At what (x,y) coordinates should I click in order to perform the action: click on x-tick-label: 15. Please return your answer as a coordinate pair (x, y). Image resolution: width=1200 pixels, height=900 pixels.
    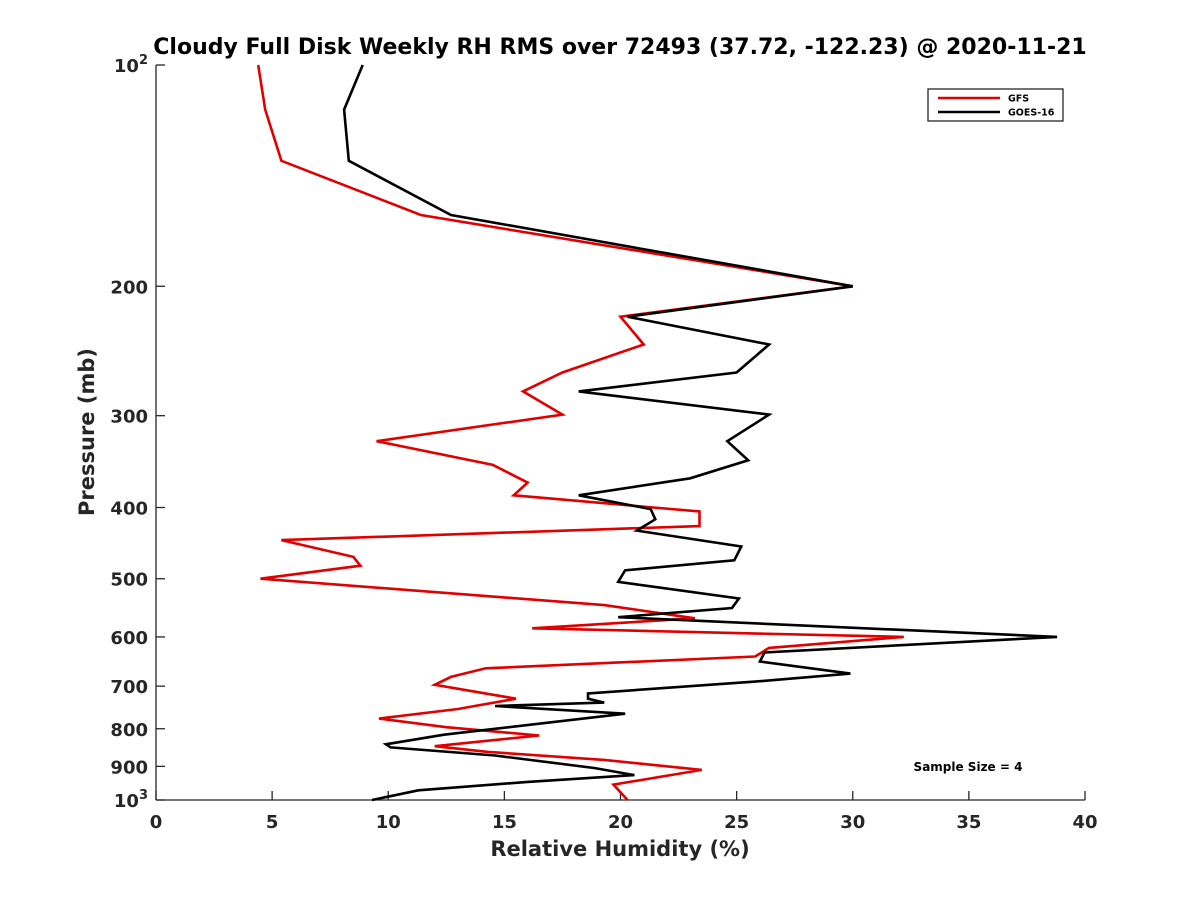
    Looking at the image, I should click on (504, 822).